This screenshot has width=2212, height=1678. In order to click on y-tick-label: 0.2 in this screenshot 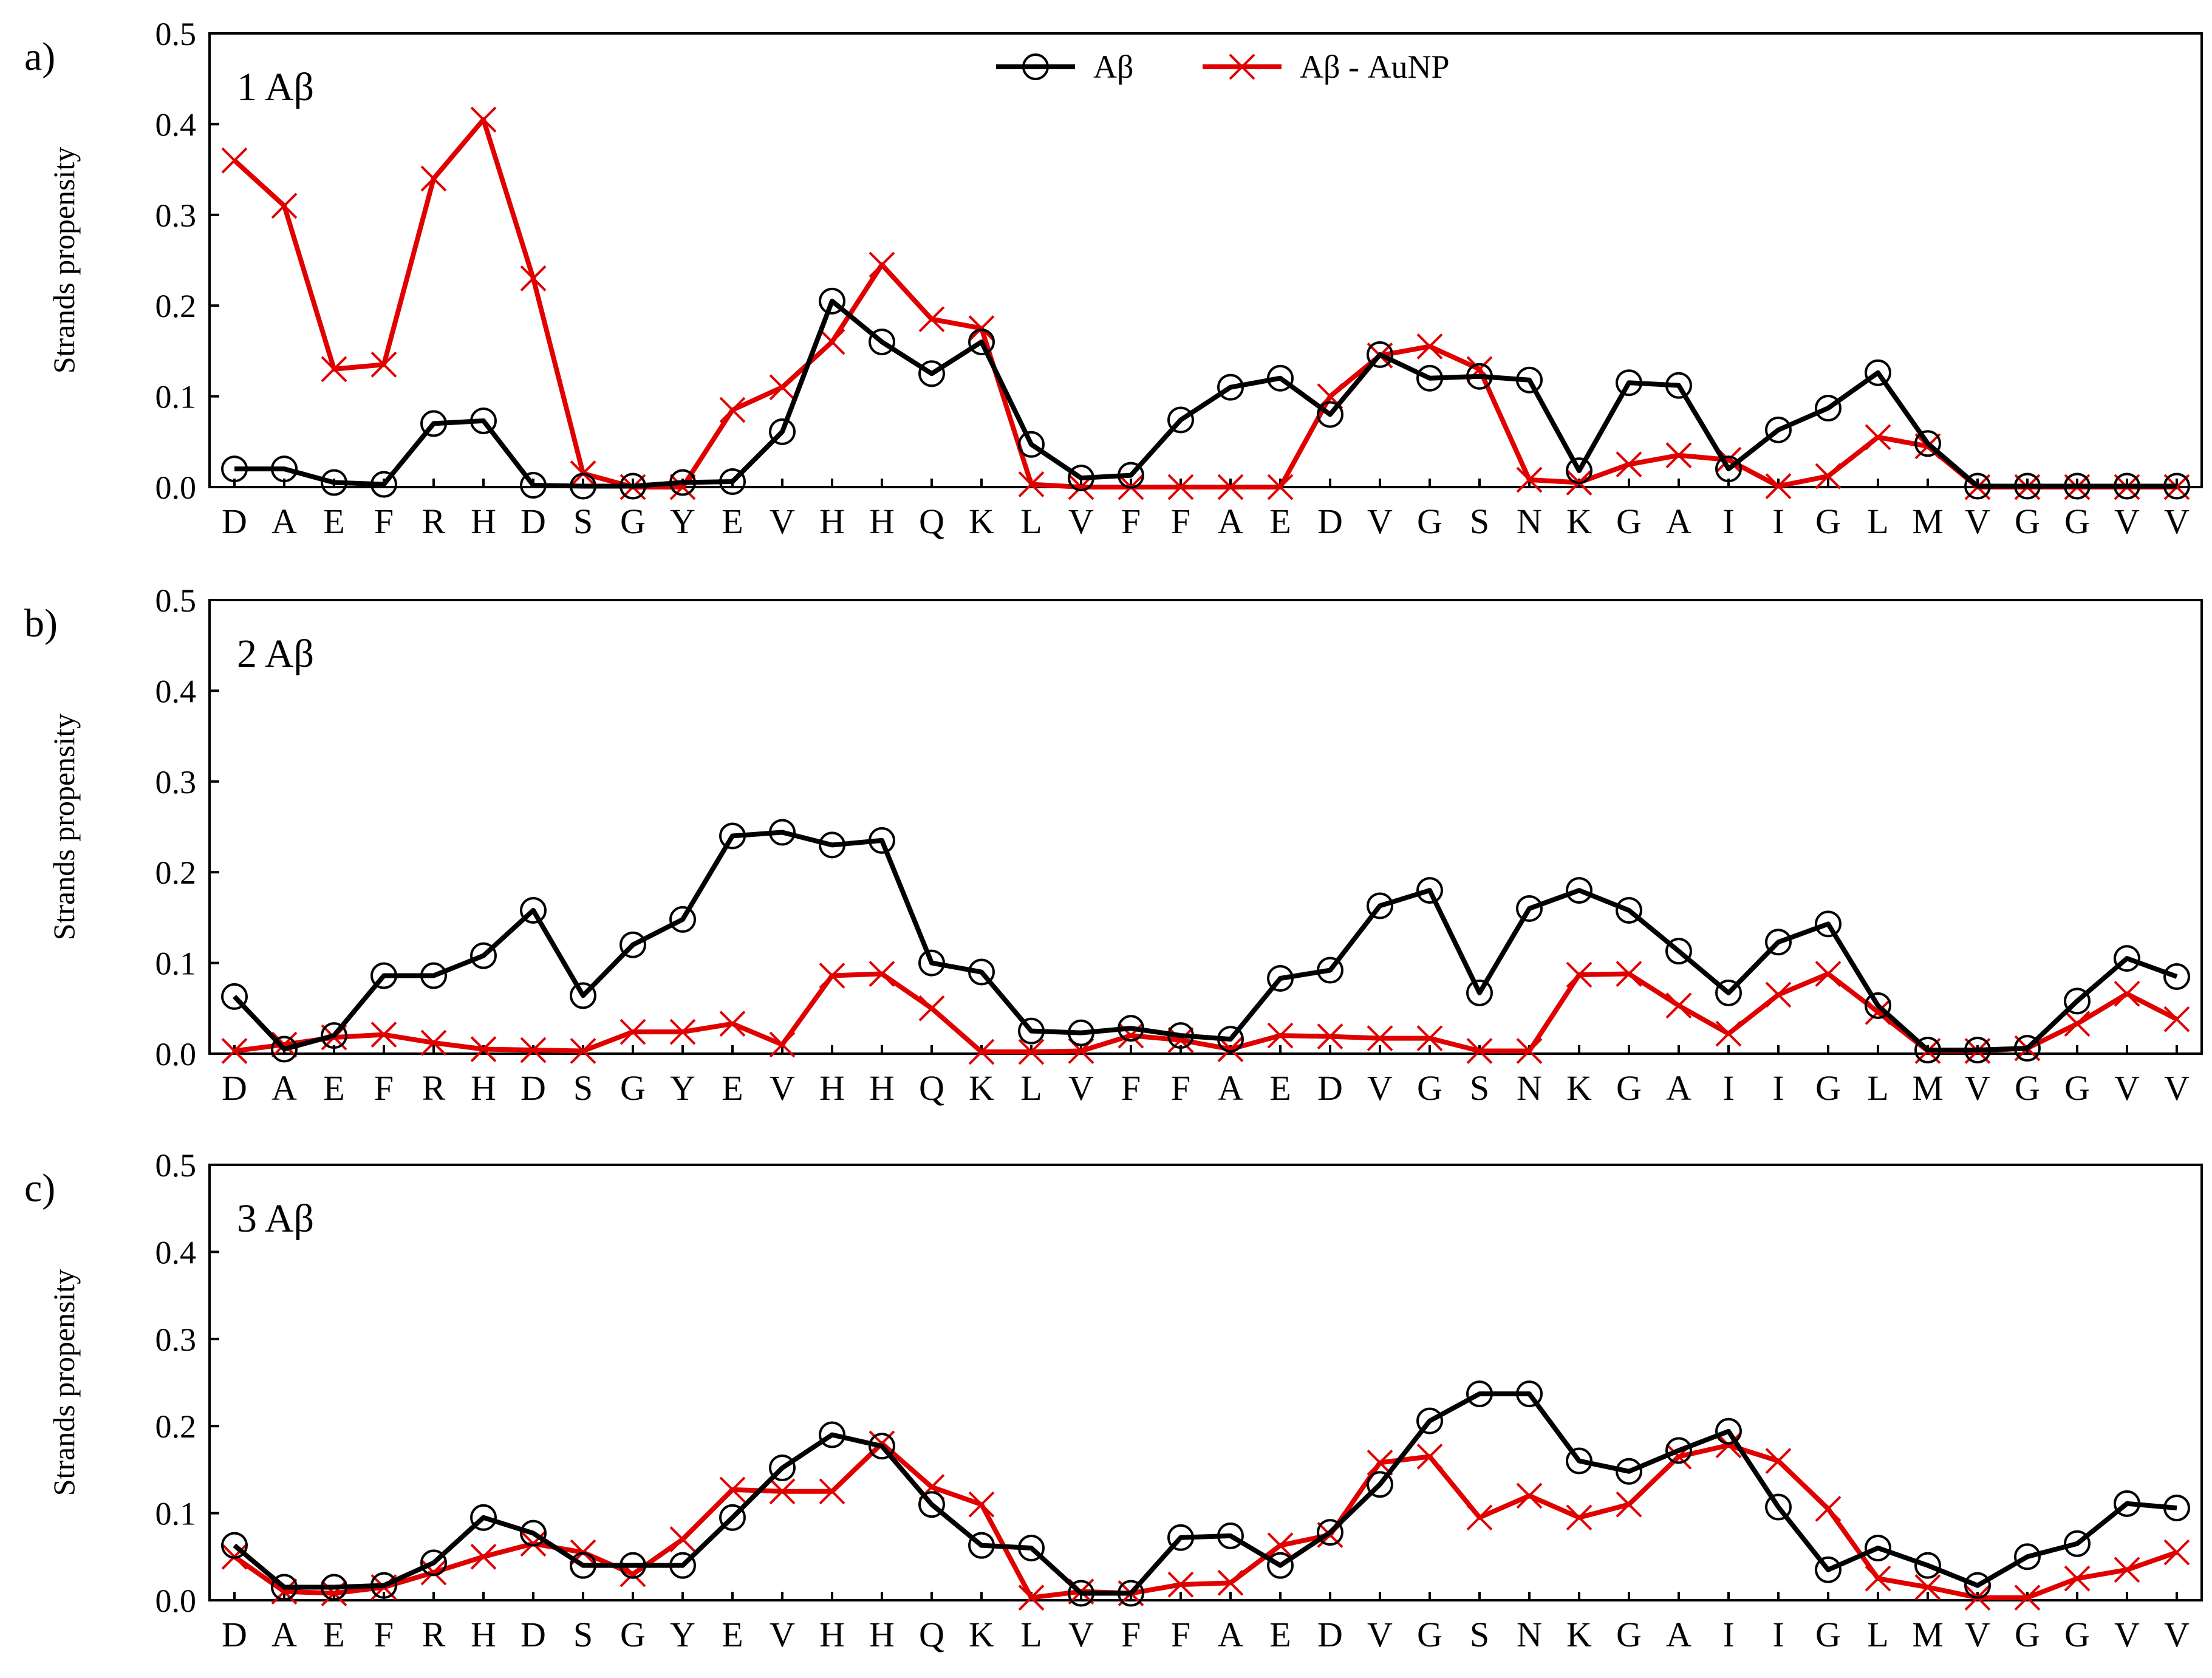, I will do `click(176, 1427)`.